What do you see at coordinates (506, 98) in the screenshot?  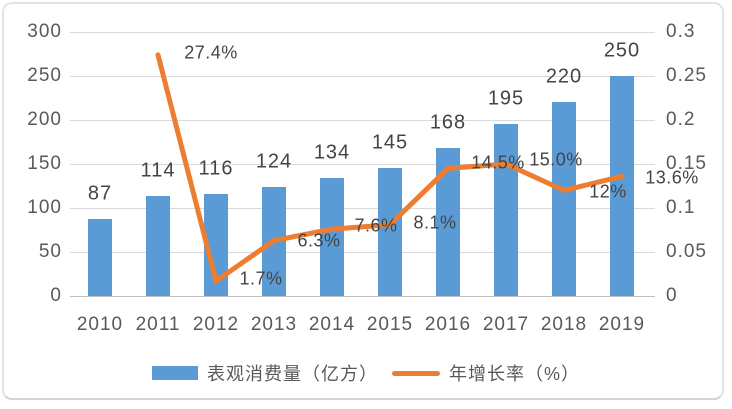 I see `bar-value-label: 195` at bounding box center [506, 98].